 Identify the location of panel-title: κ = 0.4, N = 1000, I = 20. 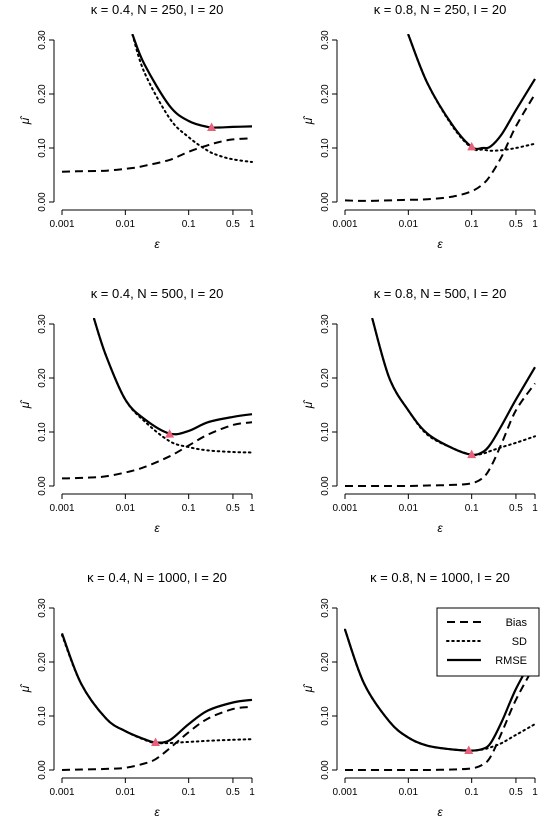
(157, 577).